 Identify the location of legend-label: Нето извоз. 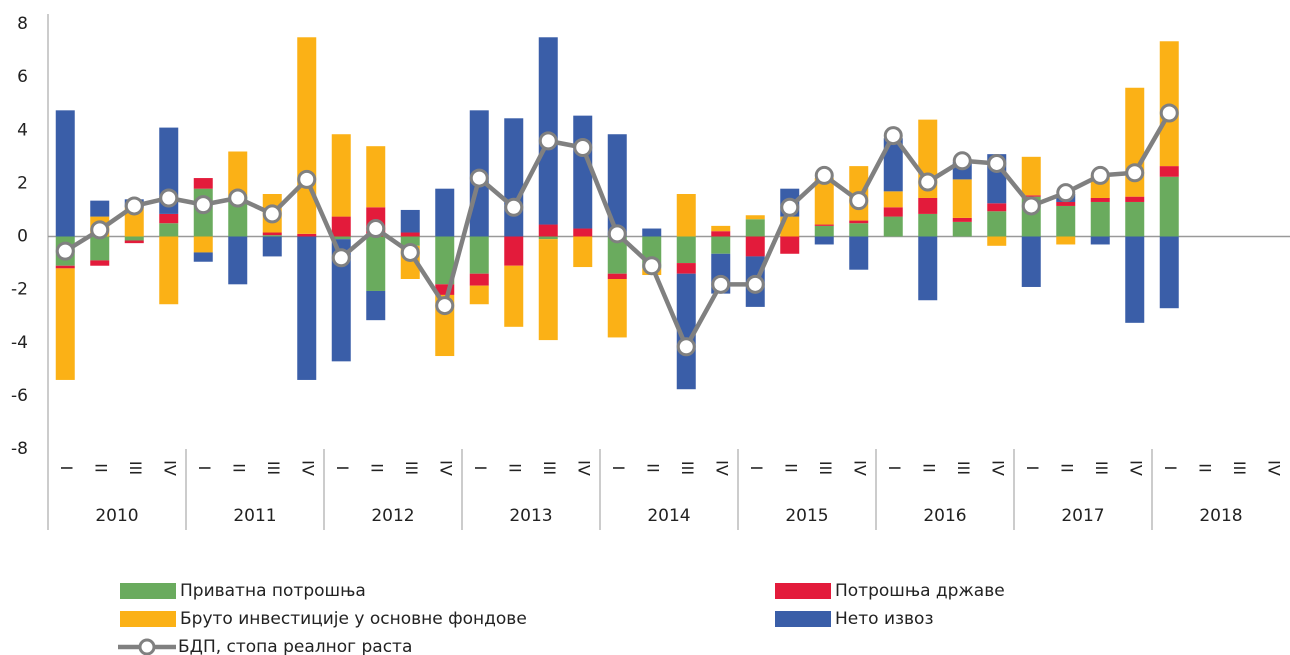
(884, 619).